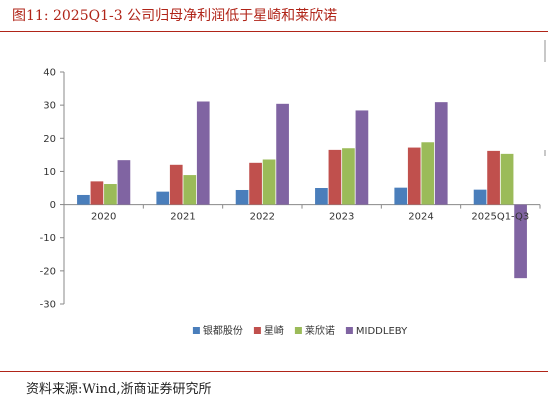  Describe the element at coordinates (49, 73) in the screenshot. I see `y-tick-label: 40` at that location.